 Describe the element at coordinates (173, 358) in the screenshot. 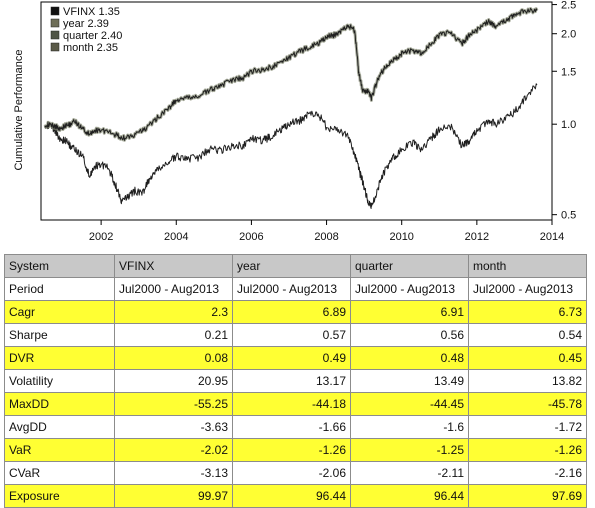

I see `table-cell: 0.08` at that location.